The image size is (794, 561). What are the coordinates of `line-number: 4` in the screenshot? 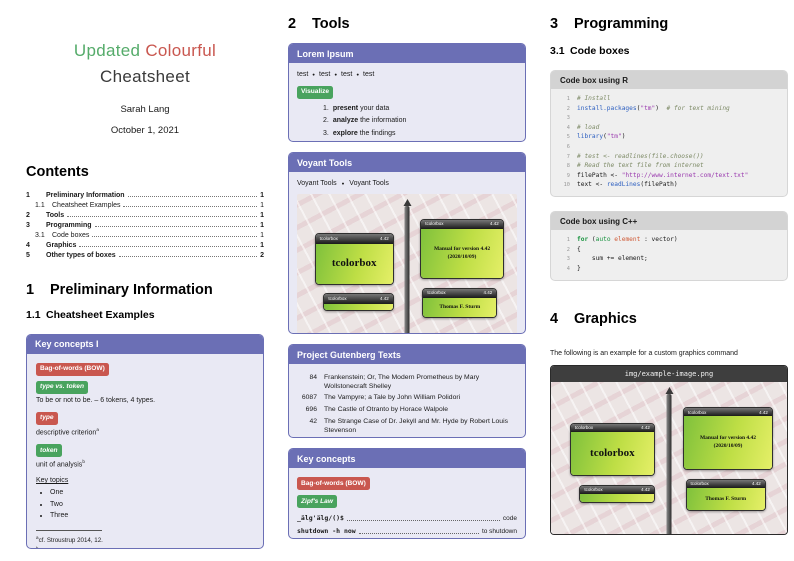 It's located at (568, 268).